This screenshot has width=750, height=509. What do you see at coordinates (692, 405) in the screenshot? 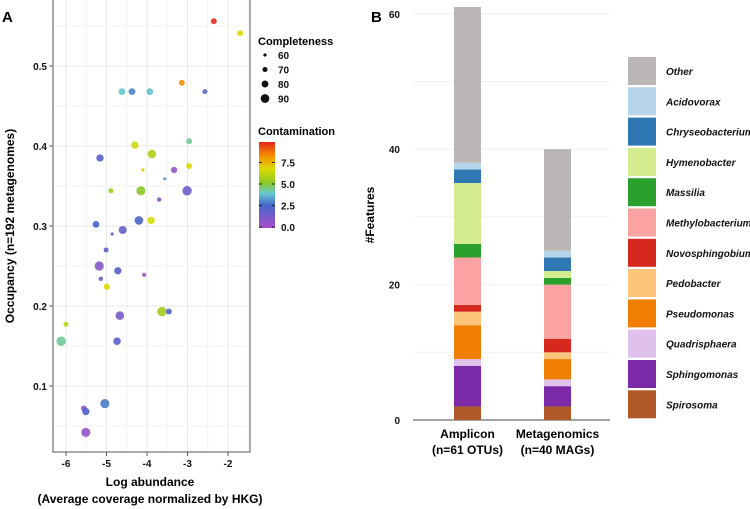
I see `legend-label: Spirosoma` at bounding box center [692, 405].